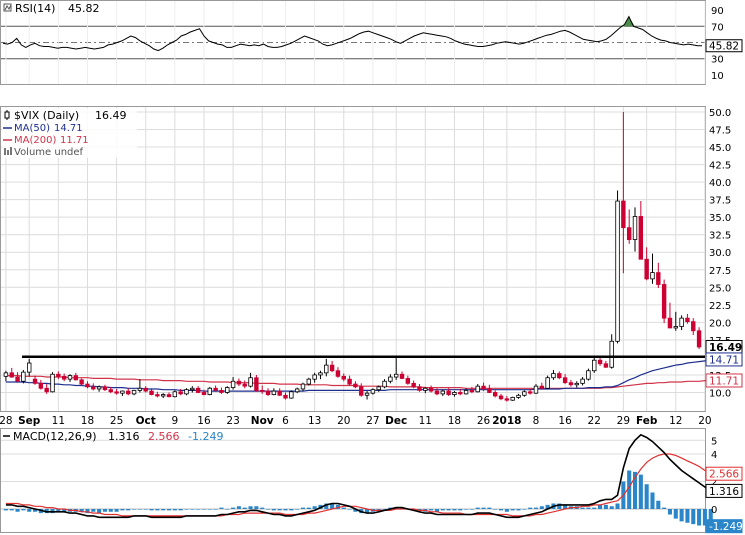 The width and height of the screenshot is (745, 535). I want to click on macd-tag-blue-text: -1.249, so click(726, 527).